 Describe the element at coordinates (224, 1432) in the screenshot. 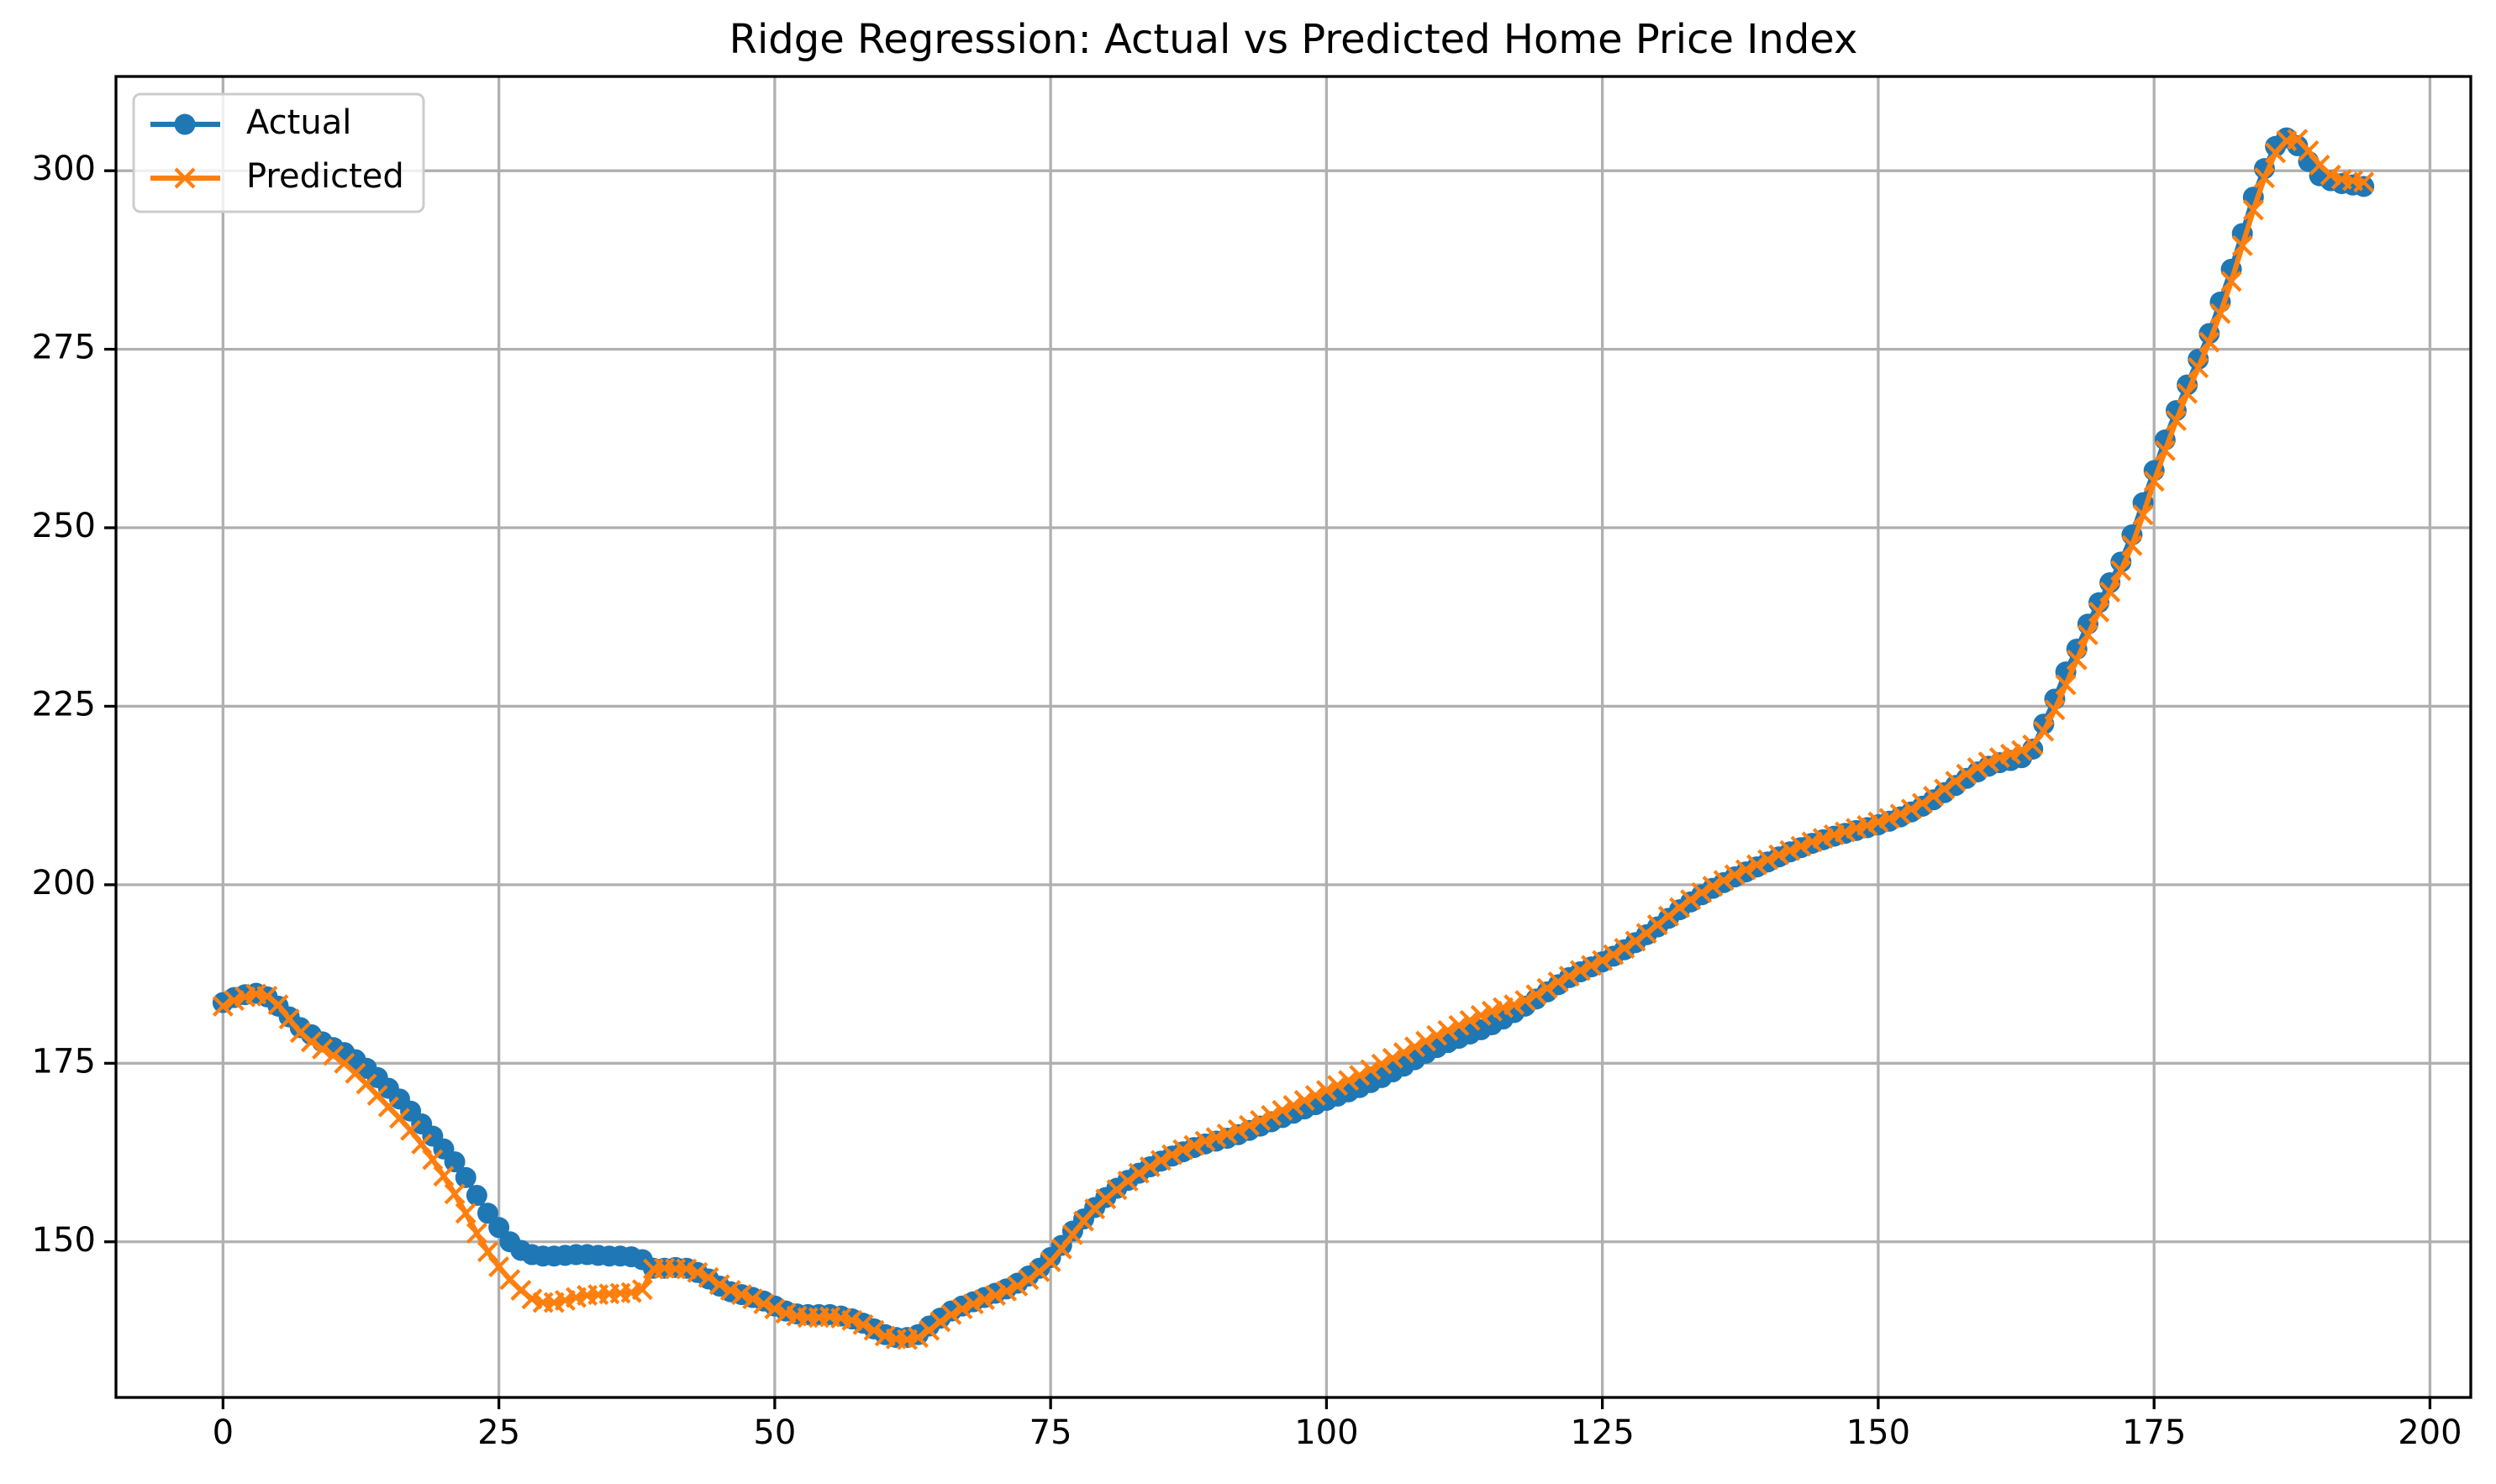

I see `x-tick-label: 0` at that location.